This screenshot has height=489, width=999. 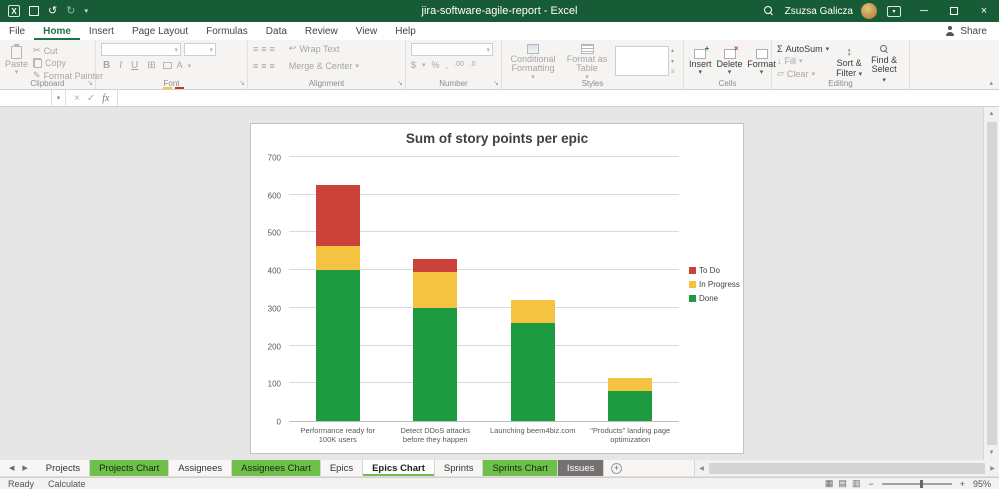 I want to click on ribbon-tab-help: Help, so click(x=405, y=31).